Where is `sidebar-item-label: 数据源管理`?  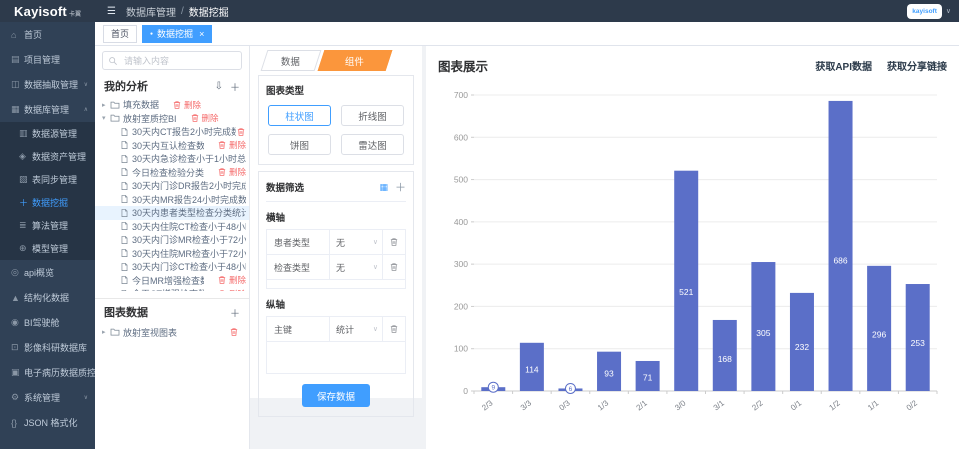
sidebar-item-label: 数据源管理 is located at coordinates (55, 134).